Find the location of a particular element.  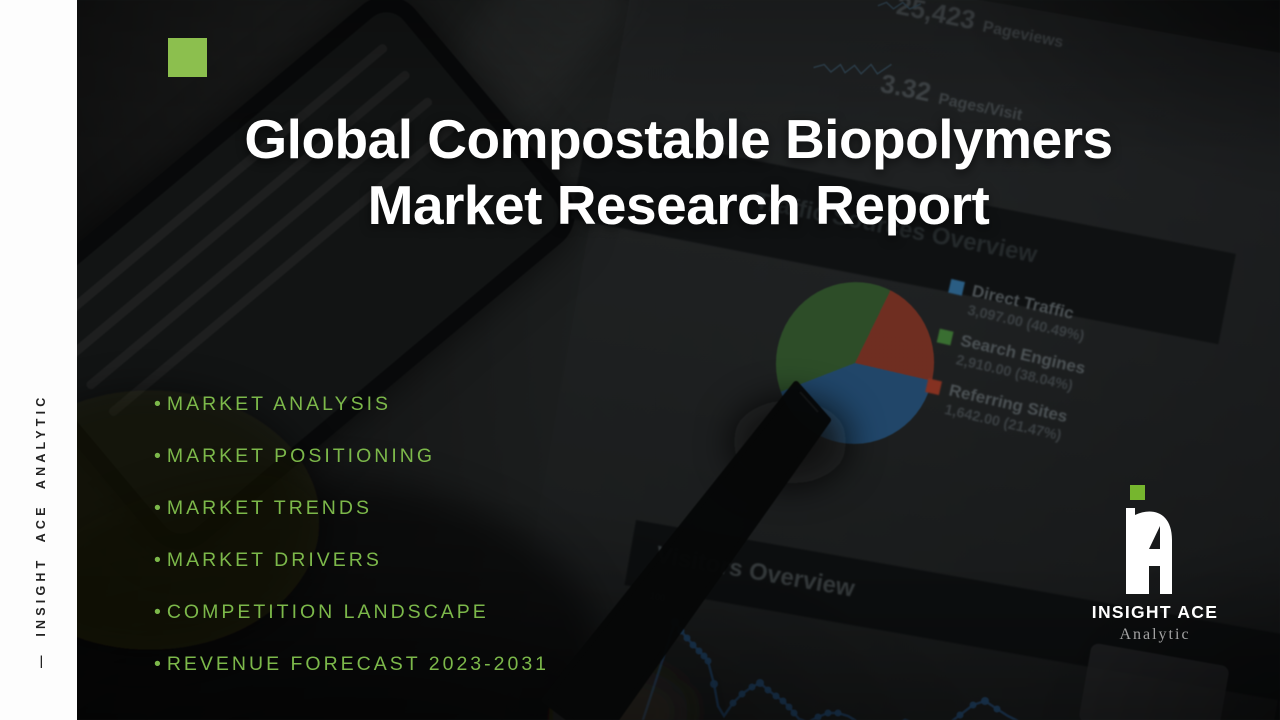

bullet-item: • MARKET ANALYSIS is located at coordinates (351, 404).